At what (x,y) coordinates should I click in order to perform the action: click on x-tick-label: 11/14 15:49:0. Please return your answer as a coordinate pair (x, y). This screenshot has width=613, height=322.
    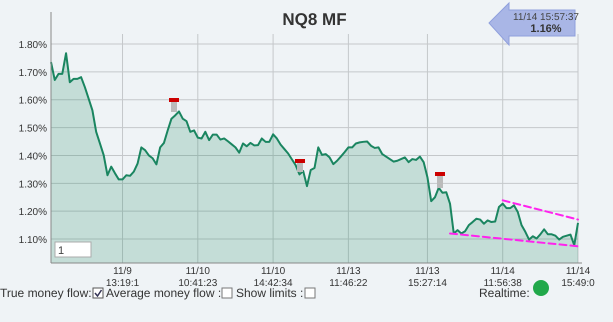
    Looking at the image, I should click on (578, 277).